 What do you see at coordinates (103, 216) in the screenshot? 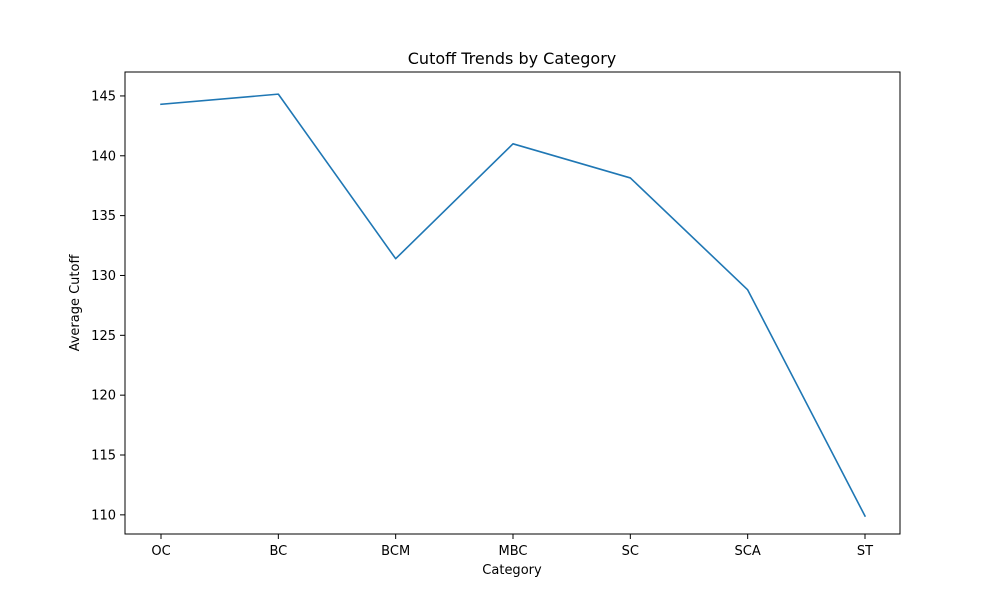
I see `y-tick-label: 135` at bounding box center [103, 216].